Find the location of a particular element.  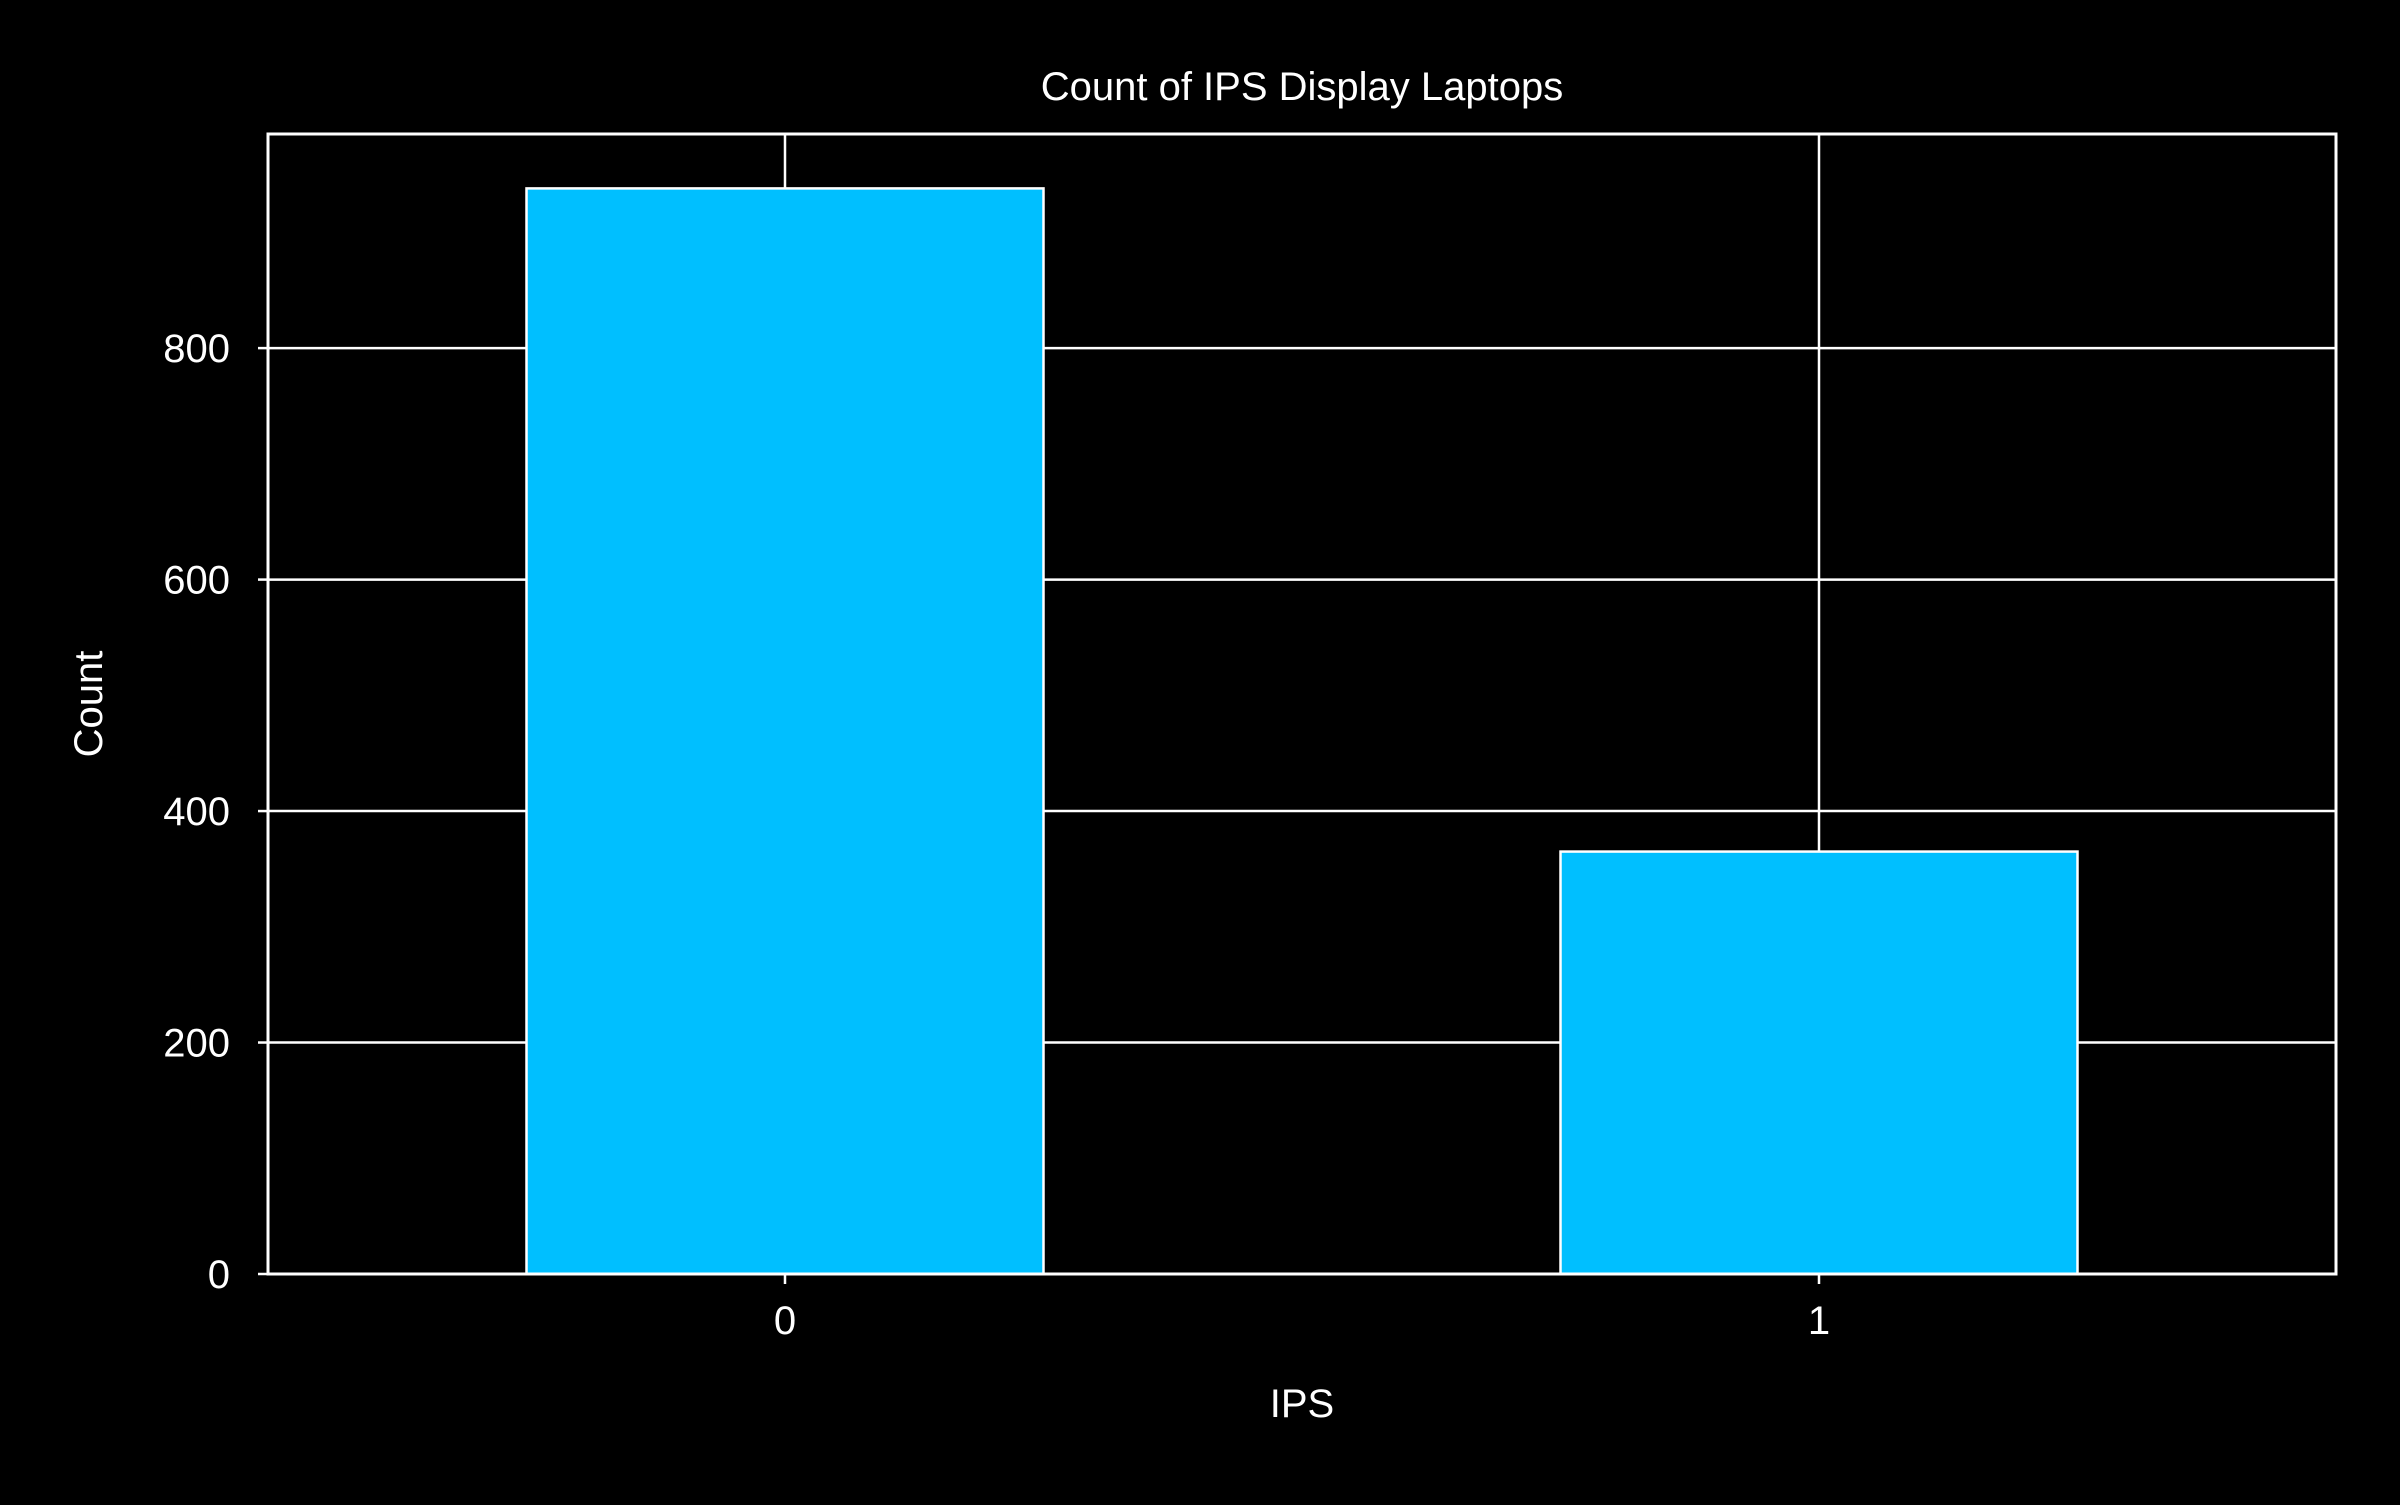

y-tick-label: 200 is located at coordinates (196, 1044).